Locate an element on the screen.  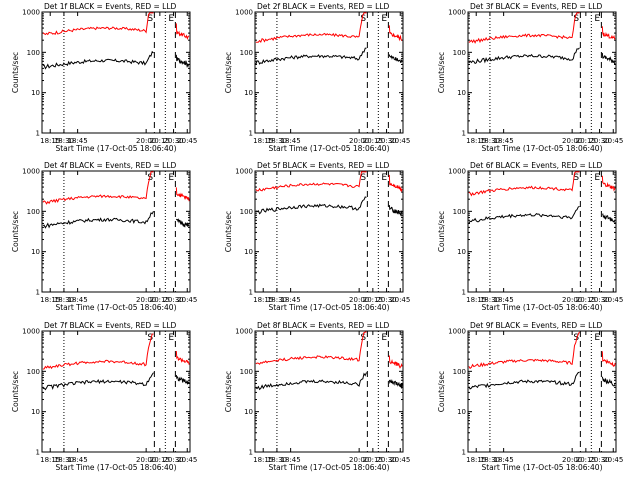
panel-title: Det 1f BLACK = Events, RED = LLD is located at coordinates (110, 6).